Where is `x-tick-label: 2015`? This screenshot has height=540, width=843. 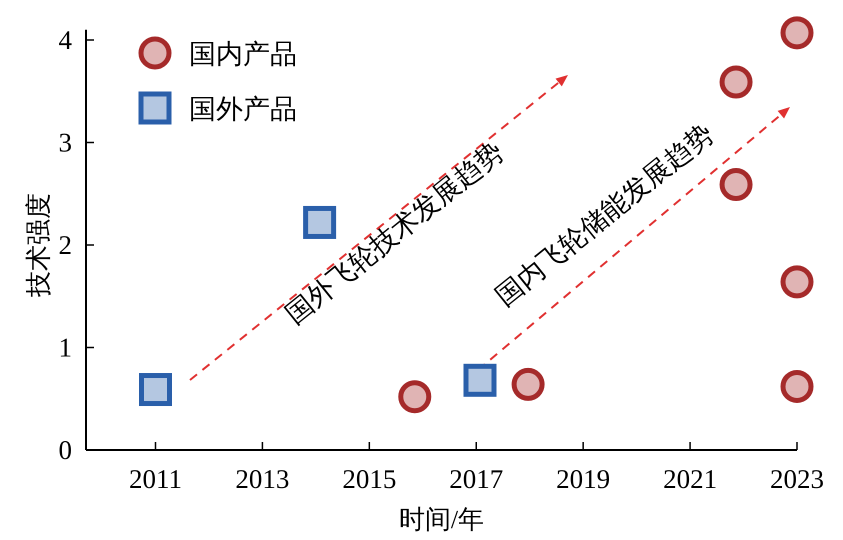 x-tick-label: 2015 is located at coordinates (369, 479).